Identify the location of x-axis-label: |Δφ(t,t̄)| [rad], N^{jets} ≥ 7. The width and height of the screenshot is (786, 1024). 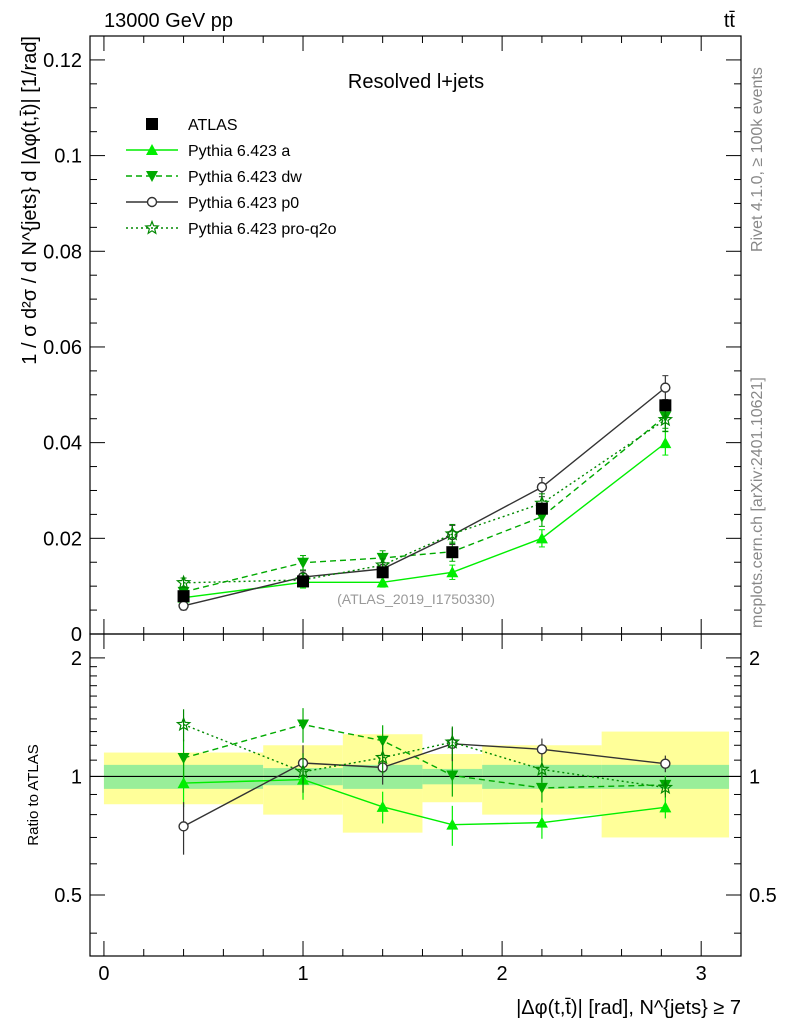
(628, 1008).